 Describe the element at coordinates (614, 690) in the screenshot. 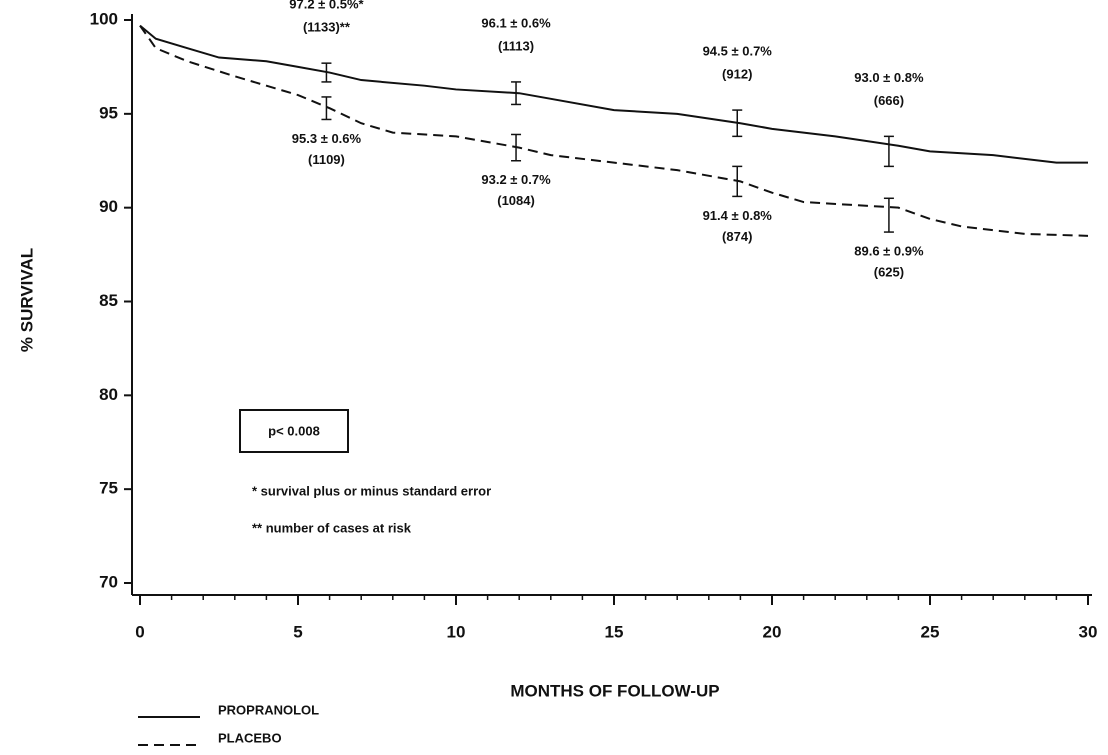

I see `x-axis-label: MONTHS OF FOLLOW-UP` at that location.